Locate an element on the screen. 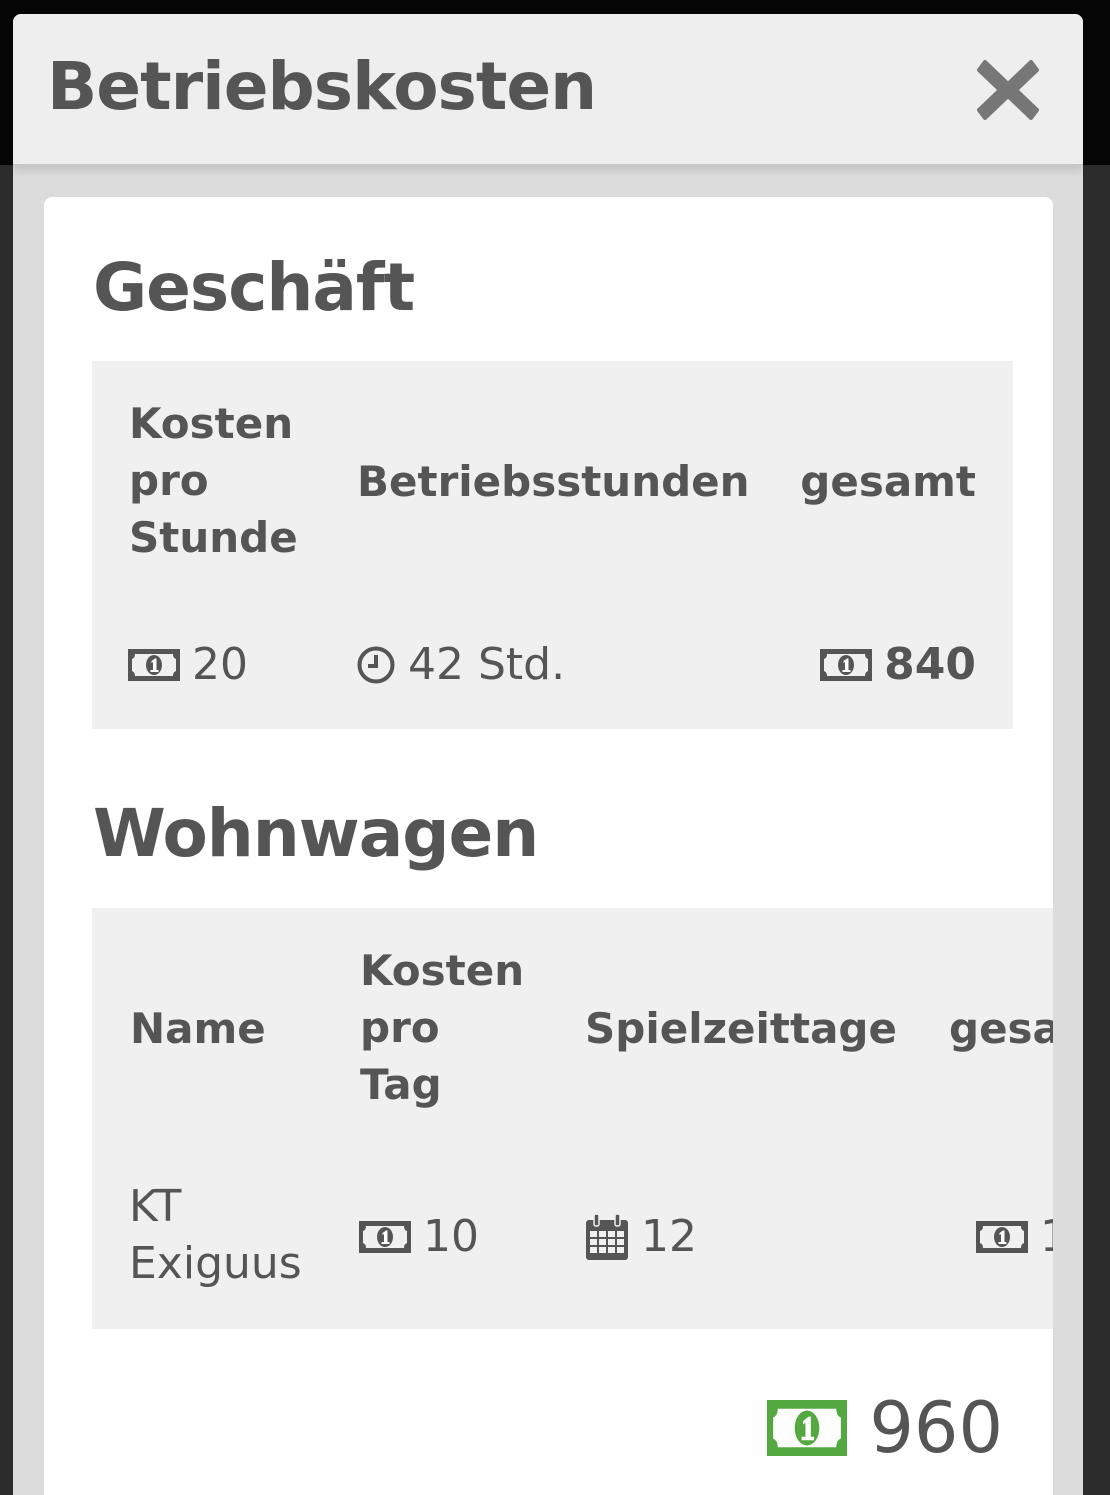  grand-total: 960 is located at coordinates (885, 1428).